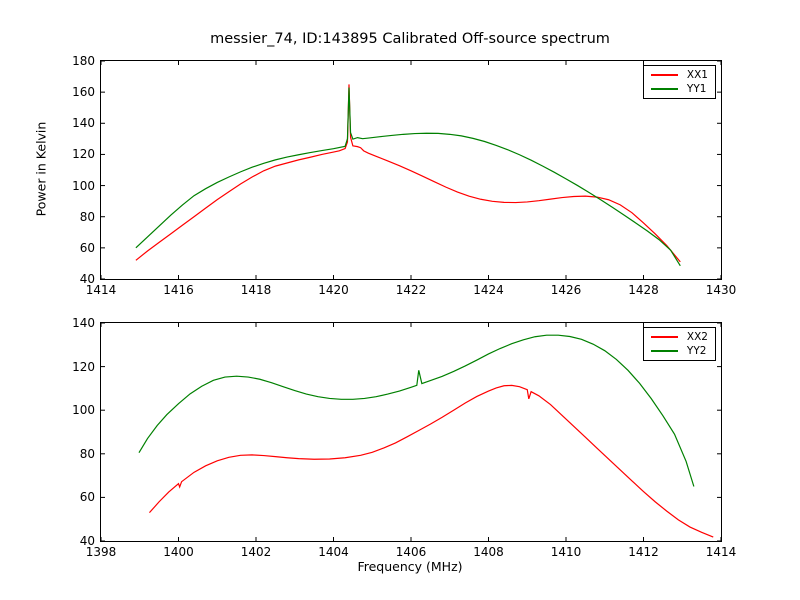 The height and width of the screenshot is (600, 800). What do you see at coordinates (696, 89) in the screenshot?
I see `legend-label: YY1` at bounding box center [696, 89].